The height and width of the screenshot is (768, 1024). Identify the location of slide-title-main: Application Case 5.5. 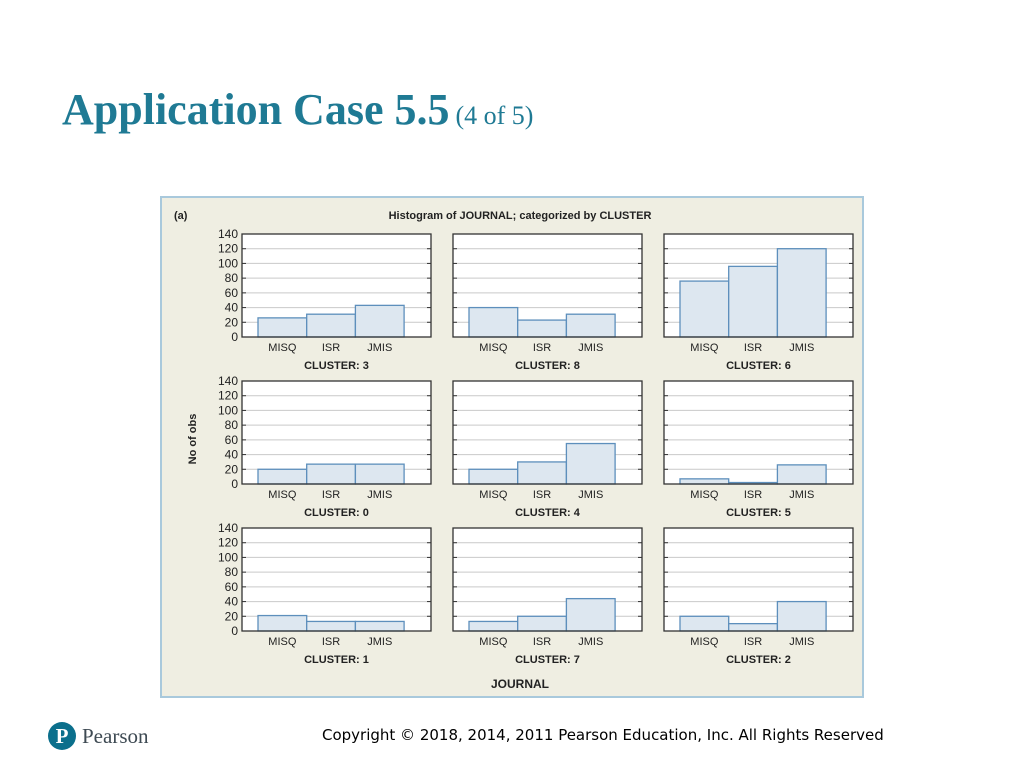
(256, 109).